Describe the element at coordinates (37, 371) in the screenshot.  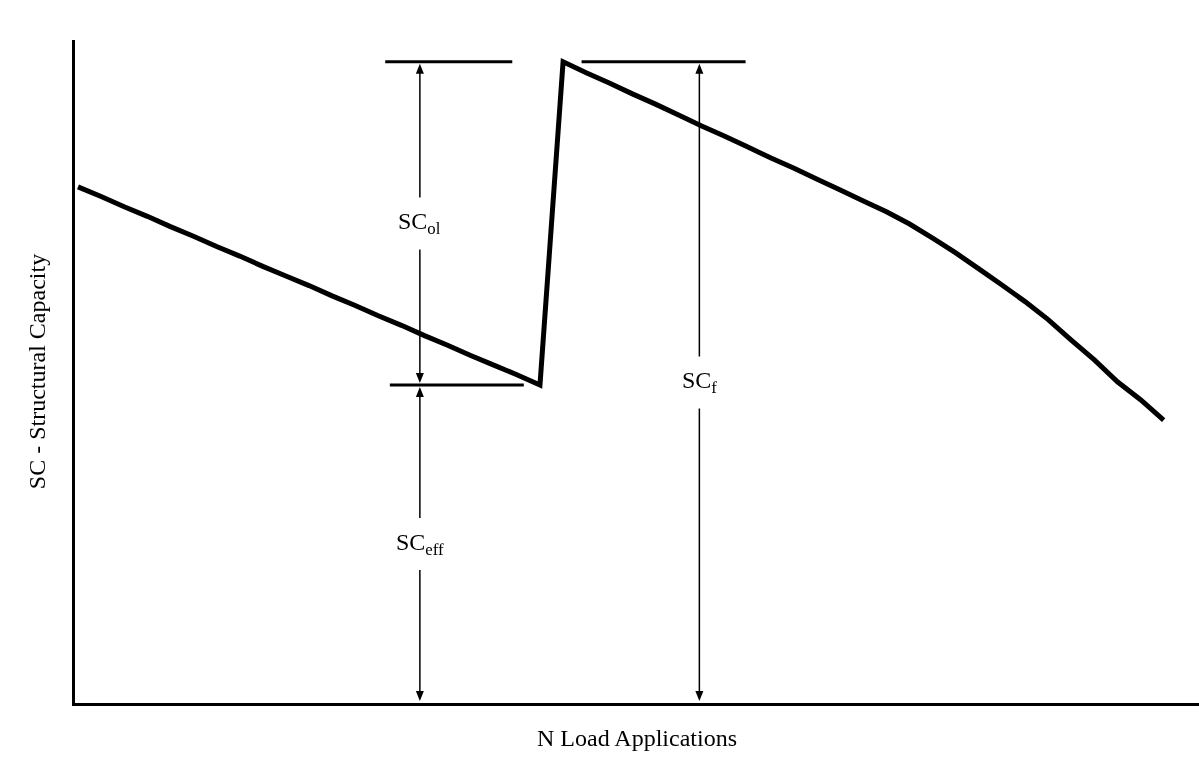
I see `y-axis-title: SC - Structural Capacity` at that location.